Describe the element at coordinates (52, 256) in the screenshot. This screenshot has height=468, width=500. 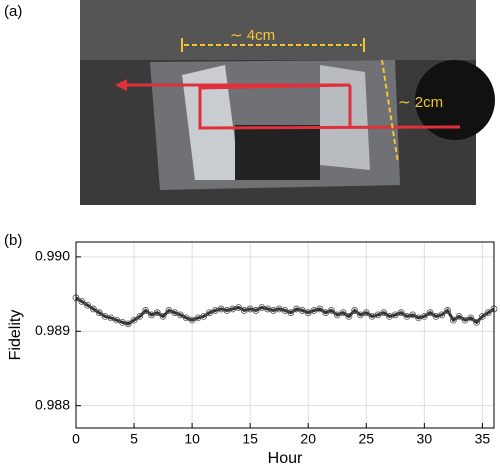
I see `y-tick-label: 0.990` at that location.